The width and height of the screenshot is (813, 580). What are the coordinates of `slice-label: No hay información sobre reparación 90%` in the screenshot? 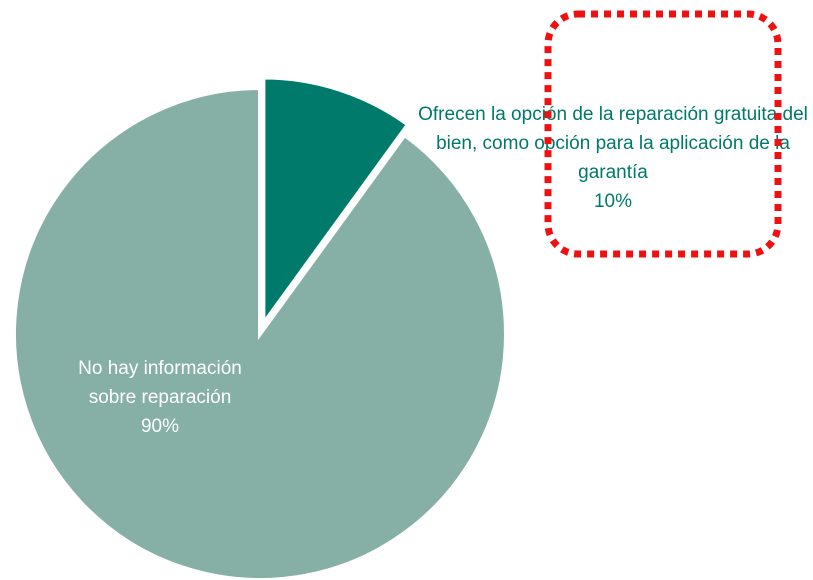 It's located at (160, 397).